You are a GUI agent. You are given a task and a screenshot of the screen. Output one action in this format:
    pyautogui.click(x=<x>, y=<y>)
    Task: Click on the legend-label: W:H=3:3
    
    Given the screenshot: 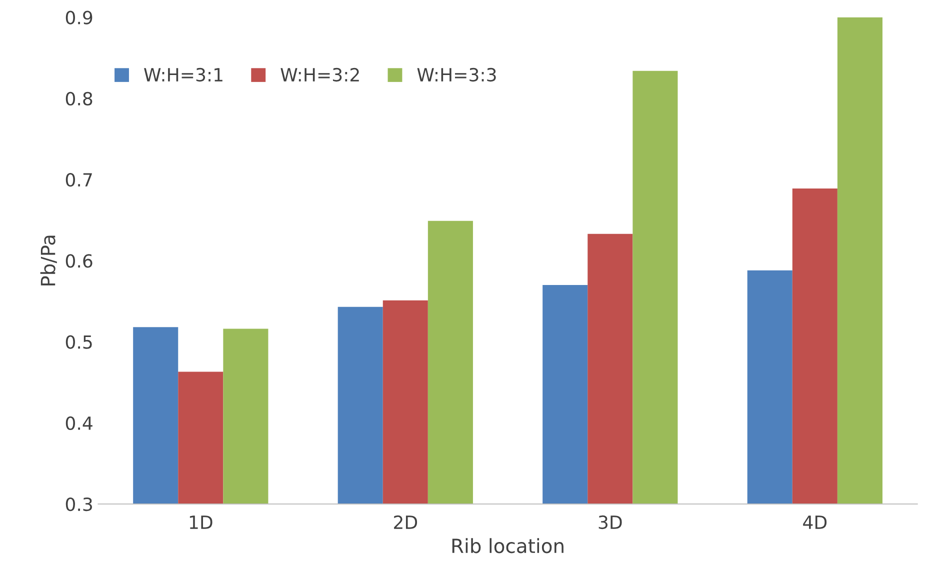 What is the action you would take?
    pyautogui.click(x=456, y=75)
    